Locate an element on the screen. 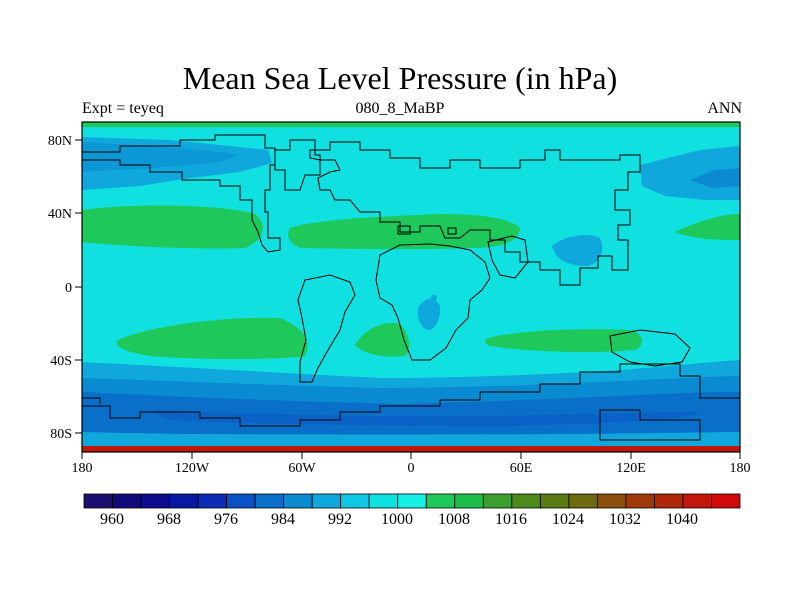 Image resolution: width=800 pixels, height=600 pixels. x-axis-labels: 180 120W 60W 0 60E 120E 180 is located at coordinates (411, 468).